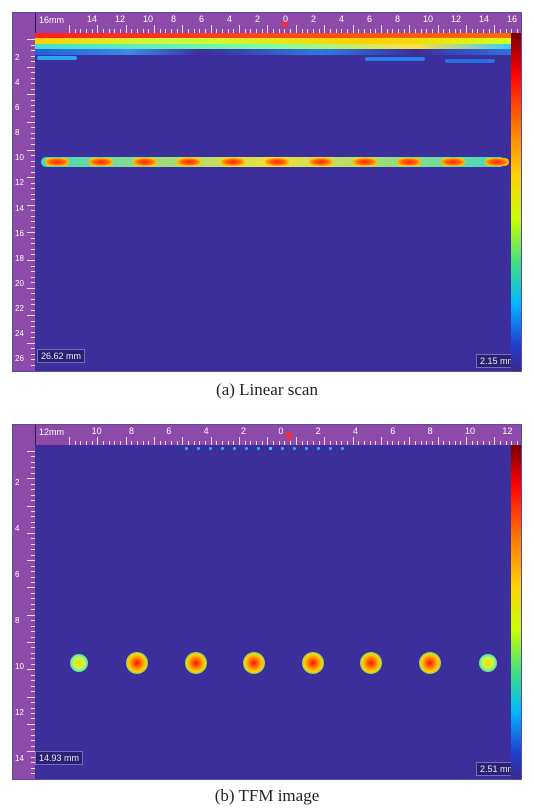 The width and height of the screenshot is (534, 810). What do you see at coordinates (286, 19) in the screenshot?
I see `ruler-tick-label: 0` at bounding box center [286, 19].